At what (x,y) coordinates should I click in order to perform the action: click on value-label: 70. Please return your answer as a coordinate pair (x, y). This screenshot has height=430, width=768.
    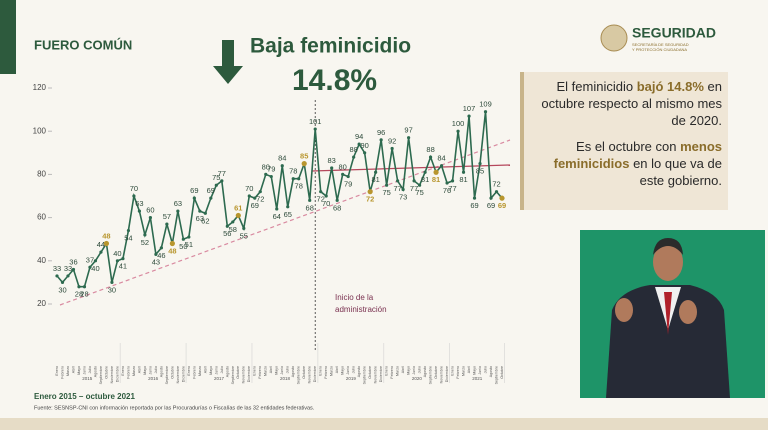
    Looking at the image, I should click on (134, 188).